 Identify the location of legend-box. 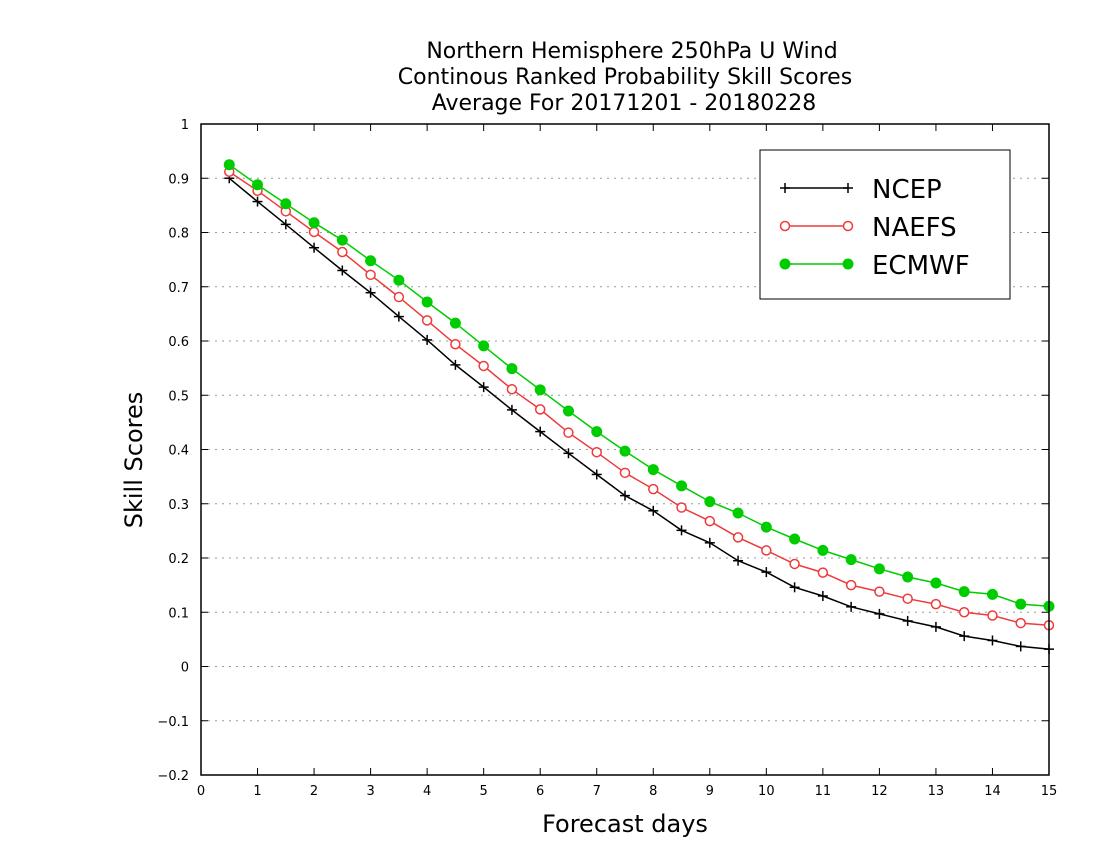
(885, 224).